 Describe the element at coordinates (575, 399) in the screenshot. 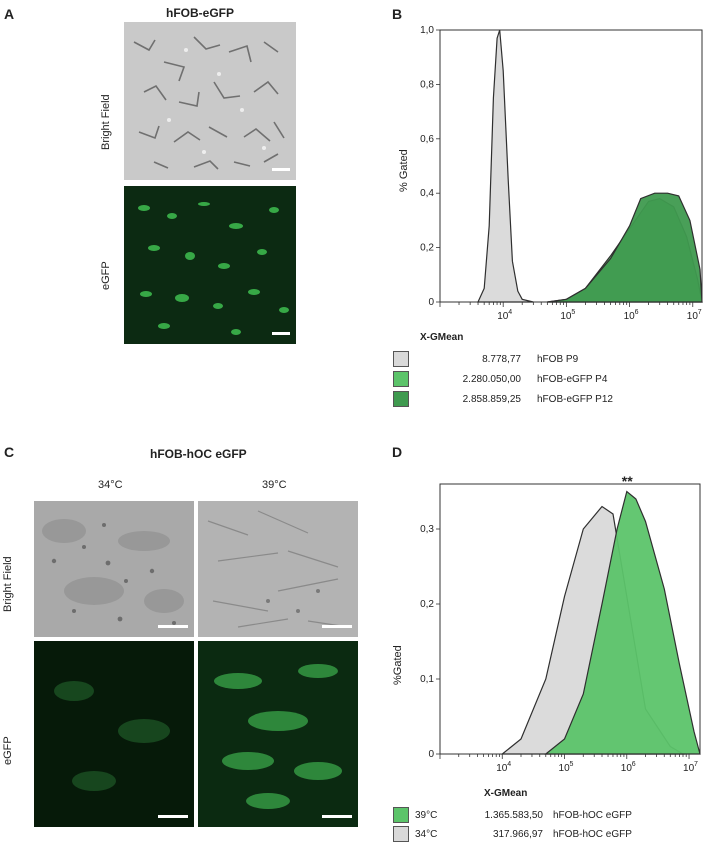

I see `legend-name: hFOB-eGFP P12` at that location.